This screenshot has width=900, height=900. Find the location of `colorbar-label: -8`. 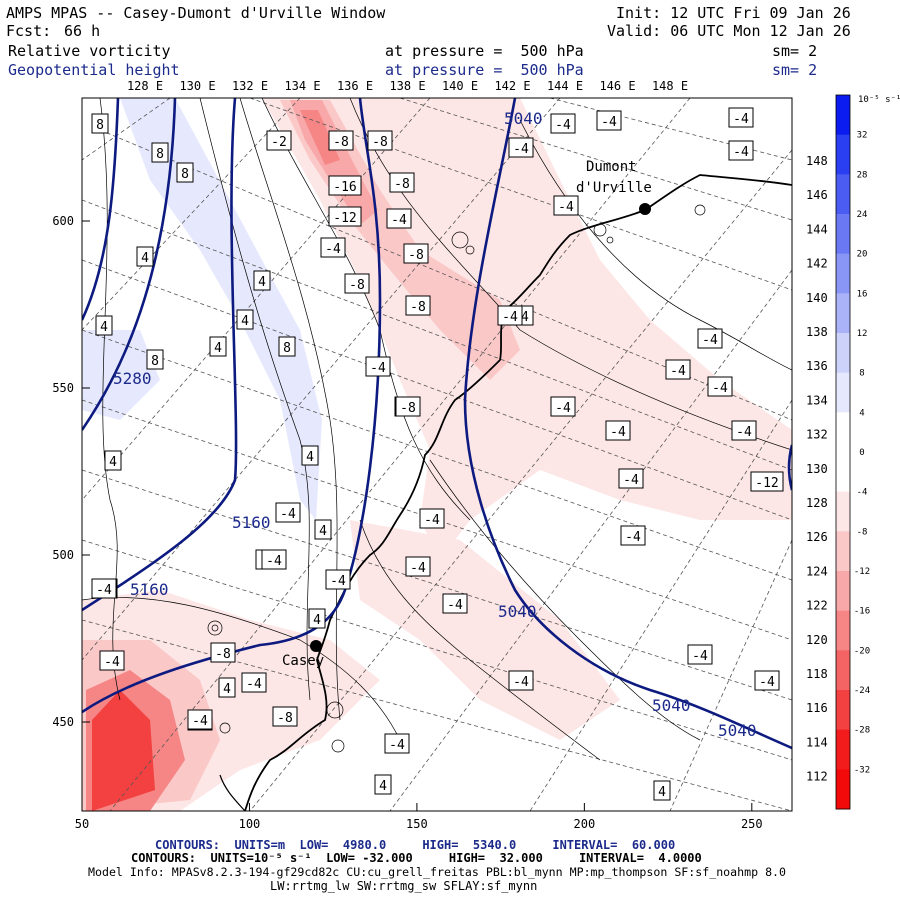

colorbar-label: -8 is located at coordinates (862, 532).